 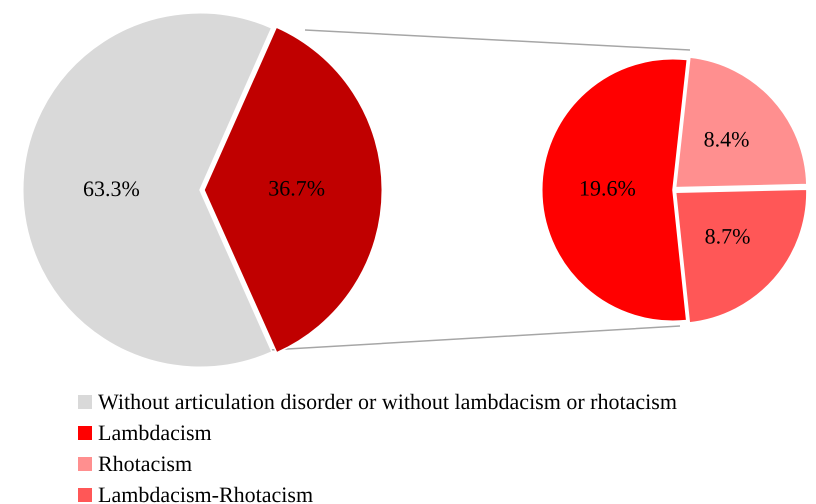 I want to click on data-label: 8.7%, so click(x=727, y=236).